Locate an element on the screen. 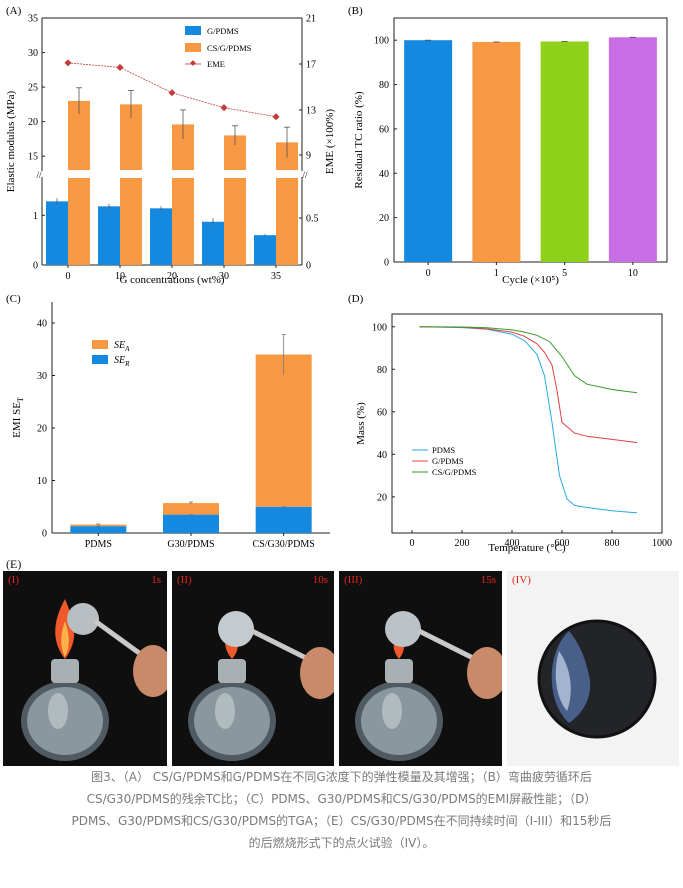  y-tick-label: 25 is located at coordinates (33, 88).